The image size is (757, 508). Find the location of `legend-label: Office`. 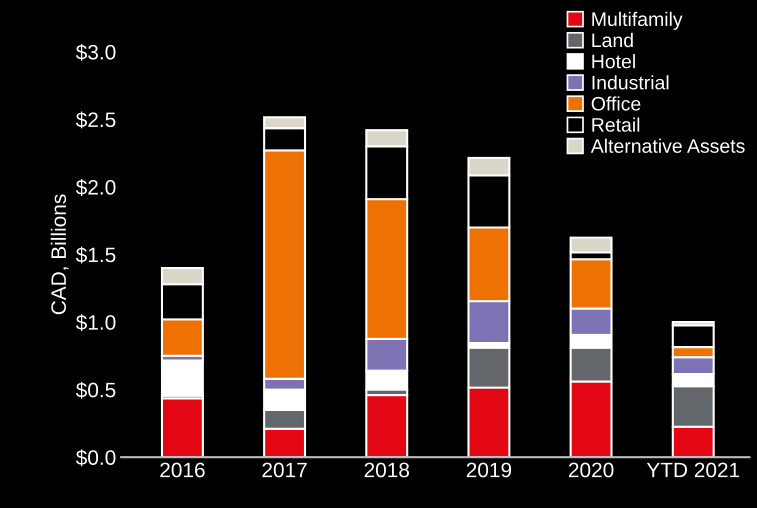

legend-label: Office is located at coordinates (616, 103).